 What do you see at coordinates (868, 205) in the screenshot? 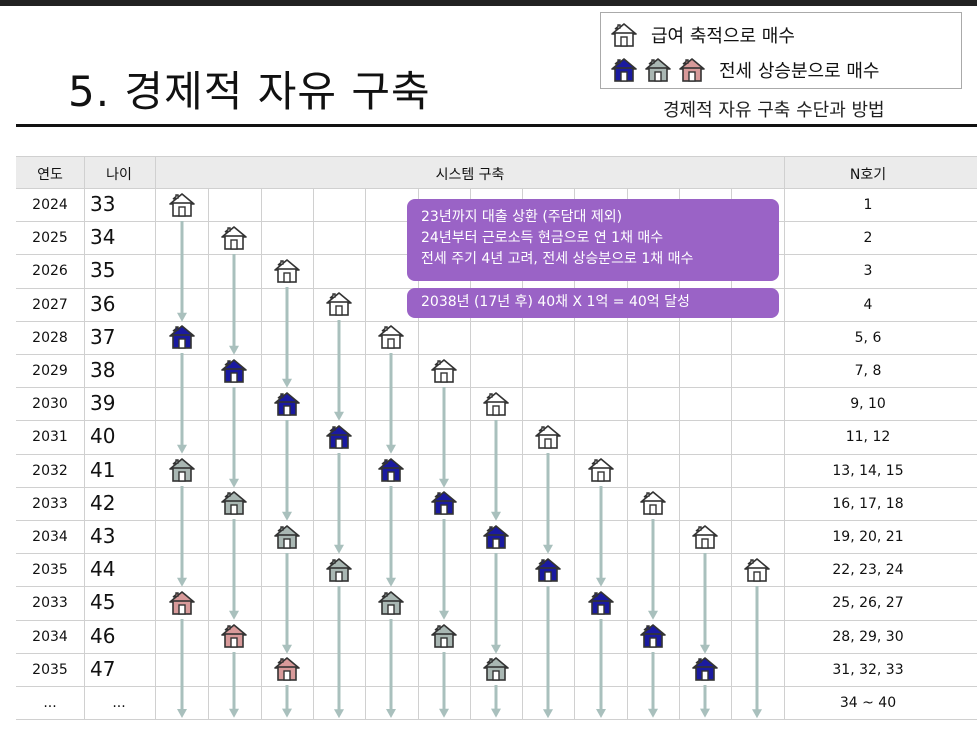
I see `n-unit-cell: 1` at bounding box center [868, 205].